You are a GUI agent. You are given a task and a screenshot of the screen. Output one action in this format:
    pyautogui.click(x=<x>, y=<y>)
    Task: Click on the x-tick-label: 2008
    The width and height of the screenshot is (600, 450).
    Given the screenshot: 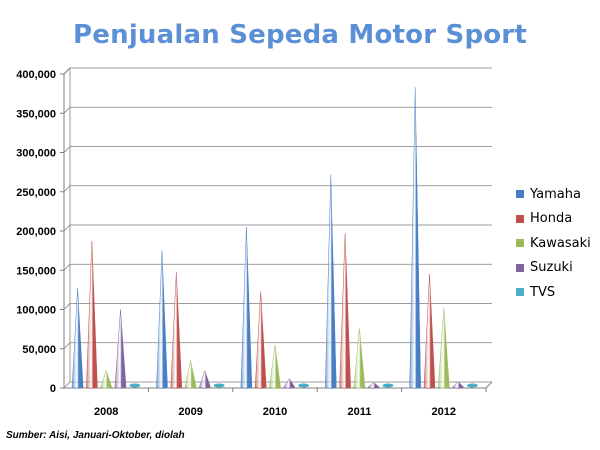 What is the action you would take?
    pyautogui.click(x=106, y=412)
    